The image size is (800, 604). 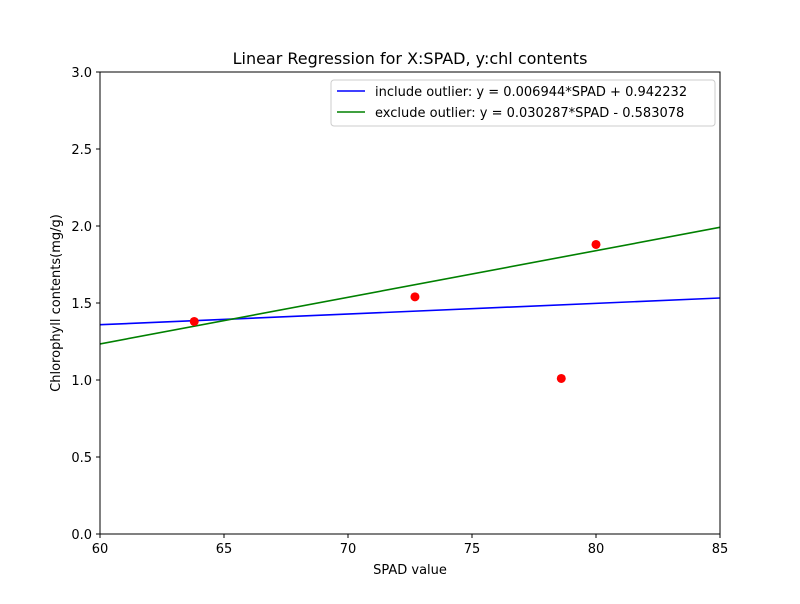 What do you see at coordinates (348, 549) in the screenshot?
I see `x-tick-label: 70` at bounding box center [348, 549].